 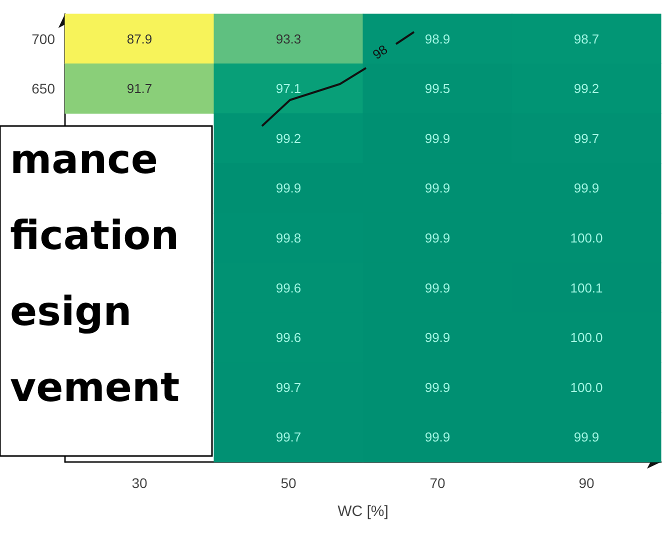 What do you see at coordinates (71, 312) in the screenshot?
I see `annotation: esign` at bounding box center [71, 312].